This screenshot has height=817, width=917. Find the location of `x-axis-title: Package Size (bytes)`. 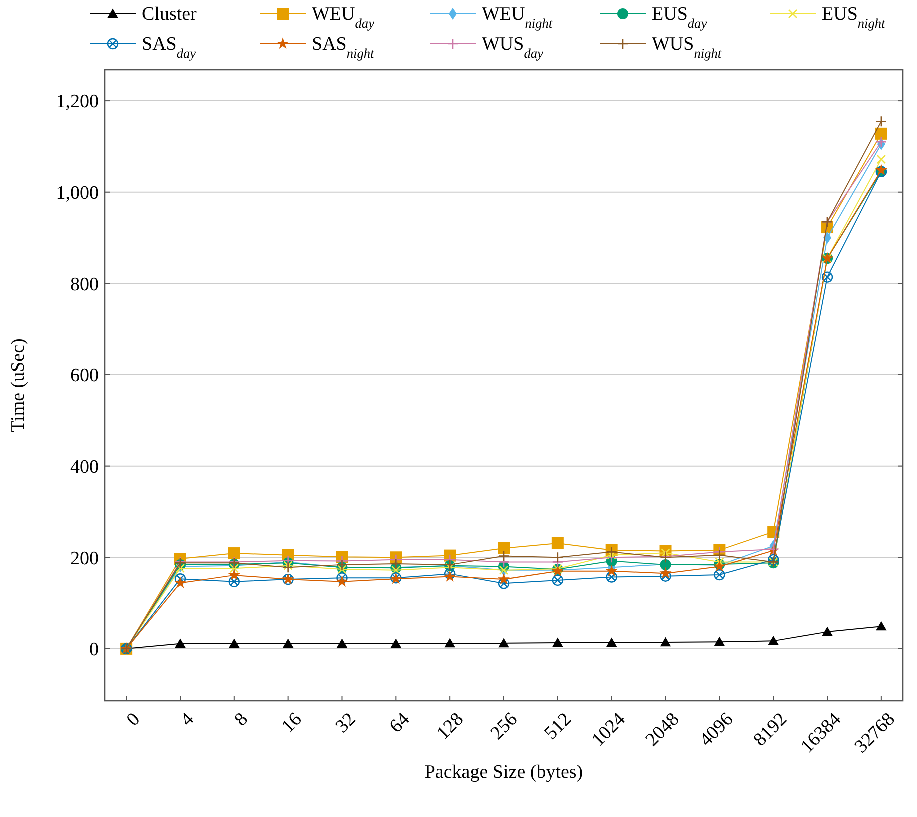

x-axis-title: Package Size (bytes) is located at coordinates (504, 772).